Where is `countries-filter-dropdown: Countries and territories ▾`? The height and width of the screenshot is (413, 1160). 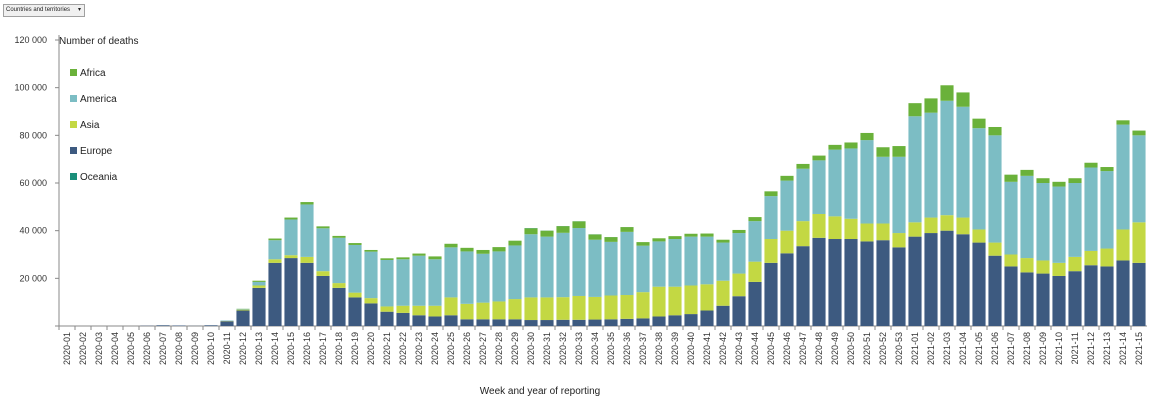 countries-filter-dropdown: Countries and territories ▾ is located at coordinates (44, 10).